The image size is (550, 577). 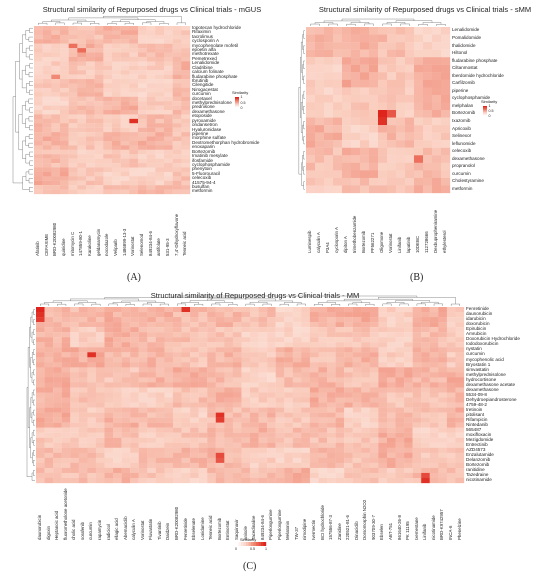 What do you see at coordinates (40, 527) in the screenshot?
I see `column-label: daunorubicin` at bounding box center [40, 527].